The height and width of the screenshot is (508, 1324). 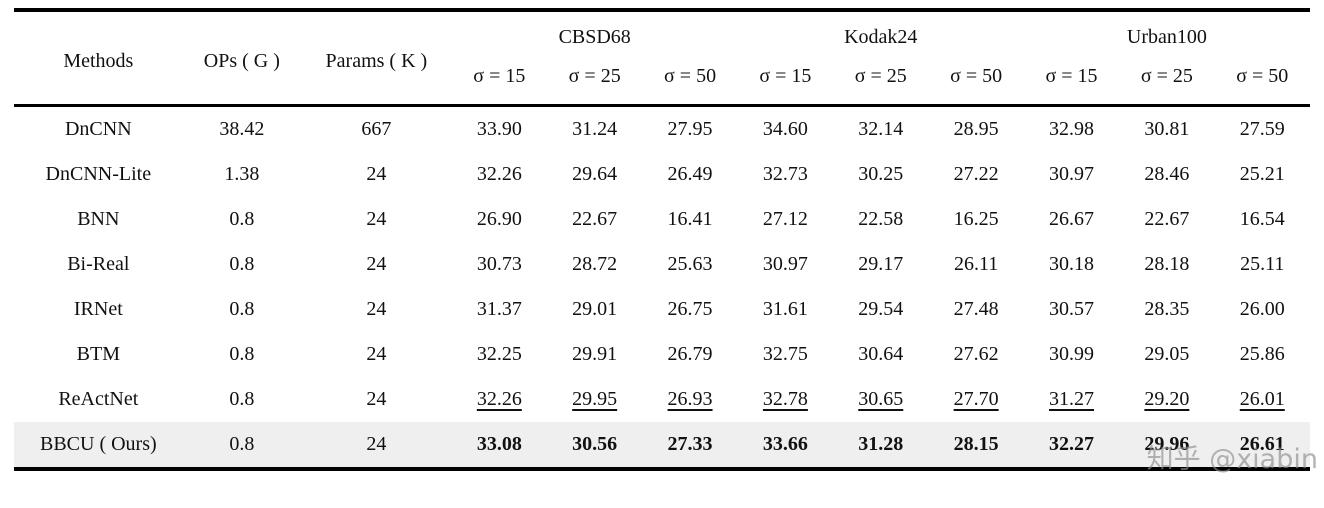 I want to click on psnr-cell: 31.61, so click(x=785, y=309).